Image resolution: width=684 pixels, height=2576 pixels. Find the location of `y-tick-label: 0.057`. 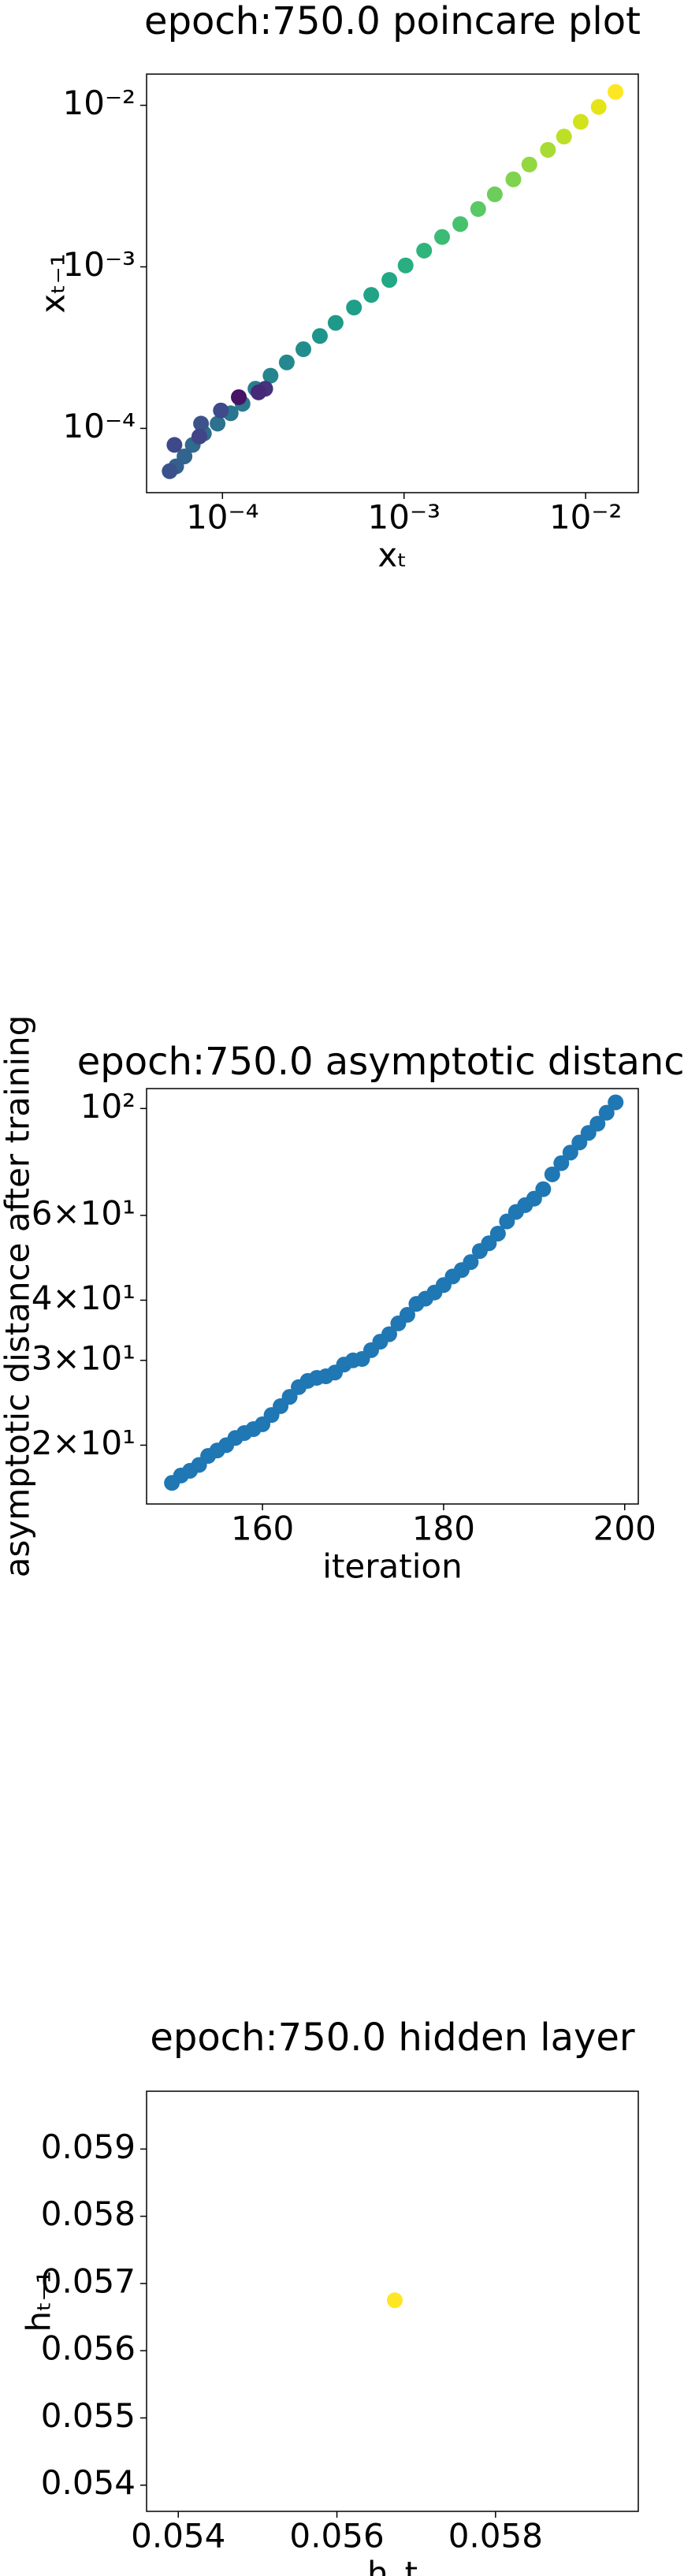

y-tick-label: 0.057 is located at coordinates (89, 2280).